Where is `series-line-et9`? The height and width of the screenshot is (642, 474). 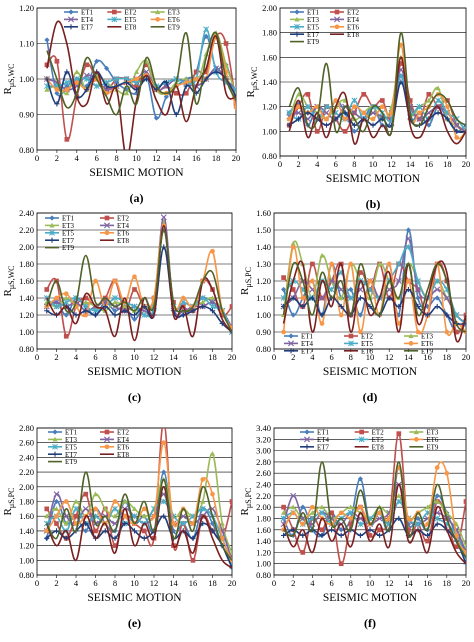
series-line-et9 is located at coordinates (141, 73).